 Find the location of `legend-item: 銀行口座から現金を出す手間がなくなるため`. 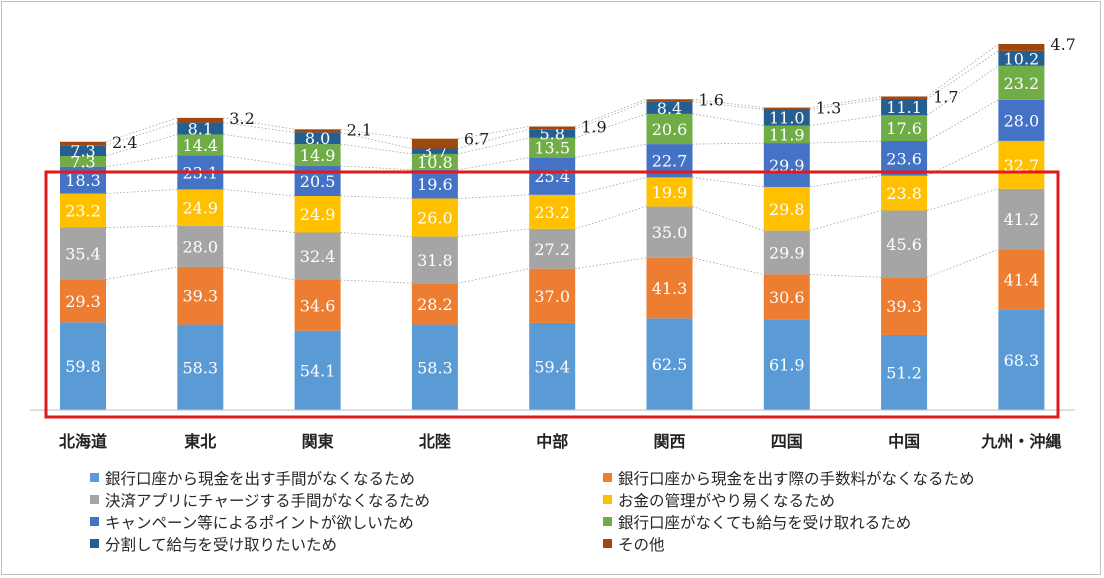

legend-item: 銀行口座から現金を出す手間がなくなるため is located at coordinates (253, 478).